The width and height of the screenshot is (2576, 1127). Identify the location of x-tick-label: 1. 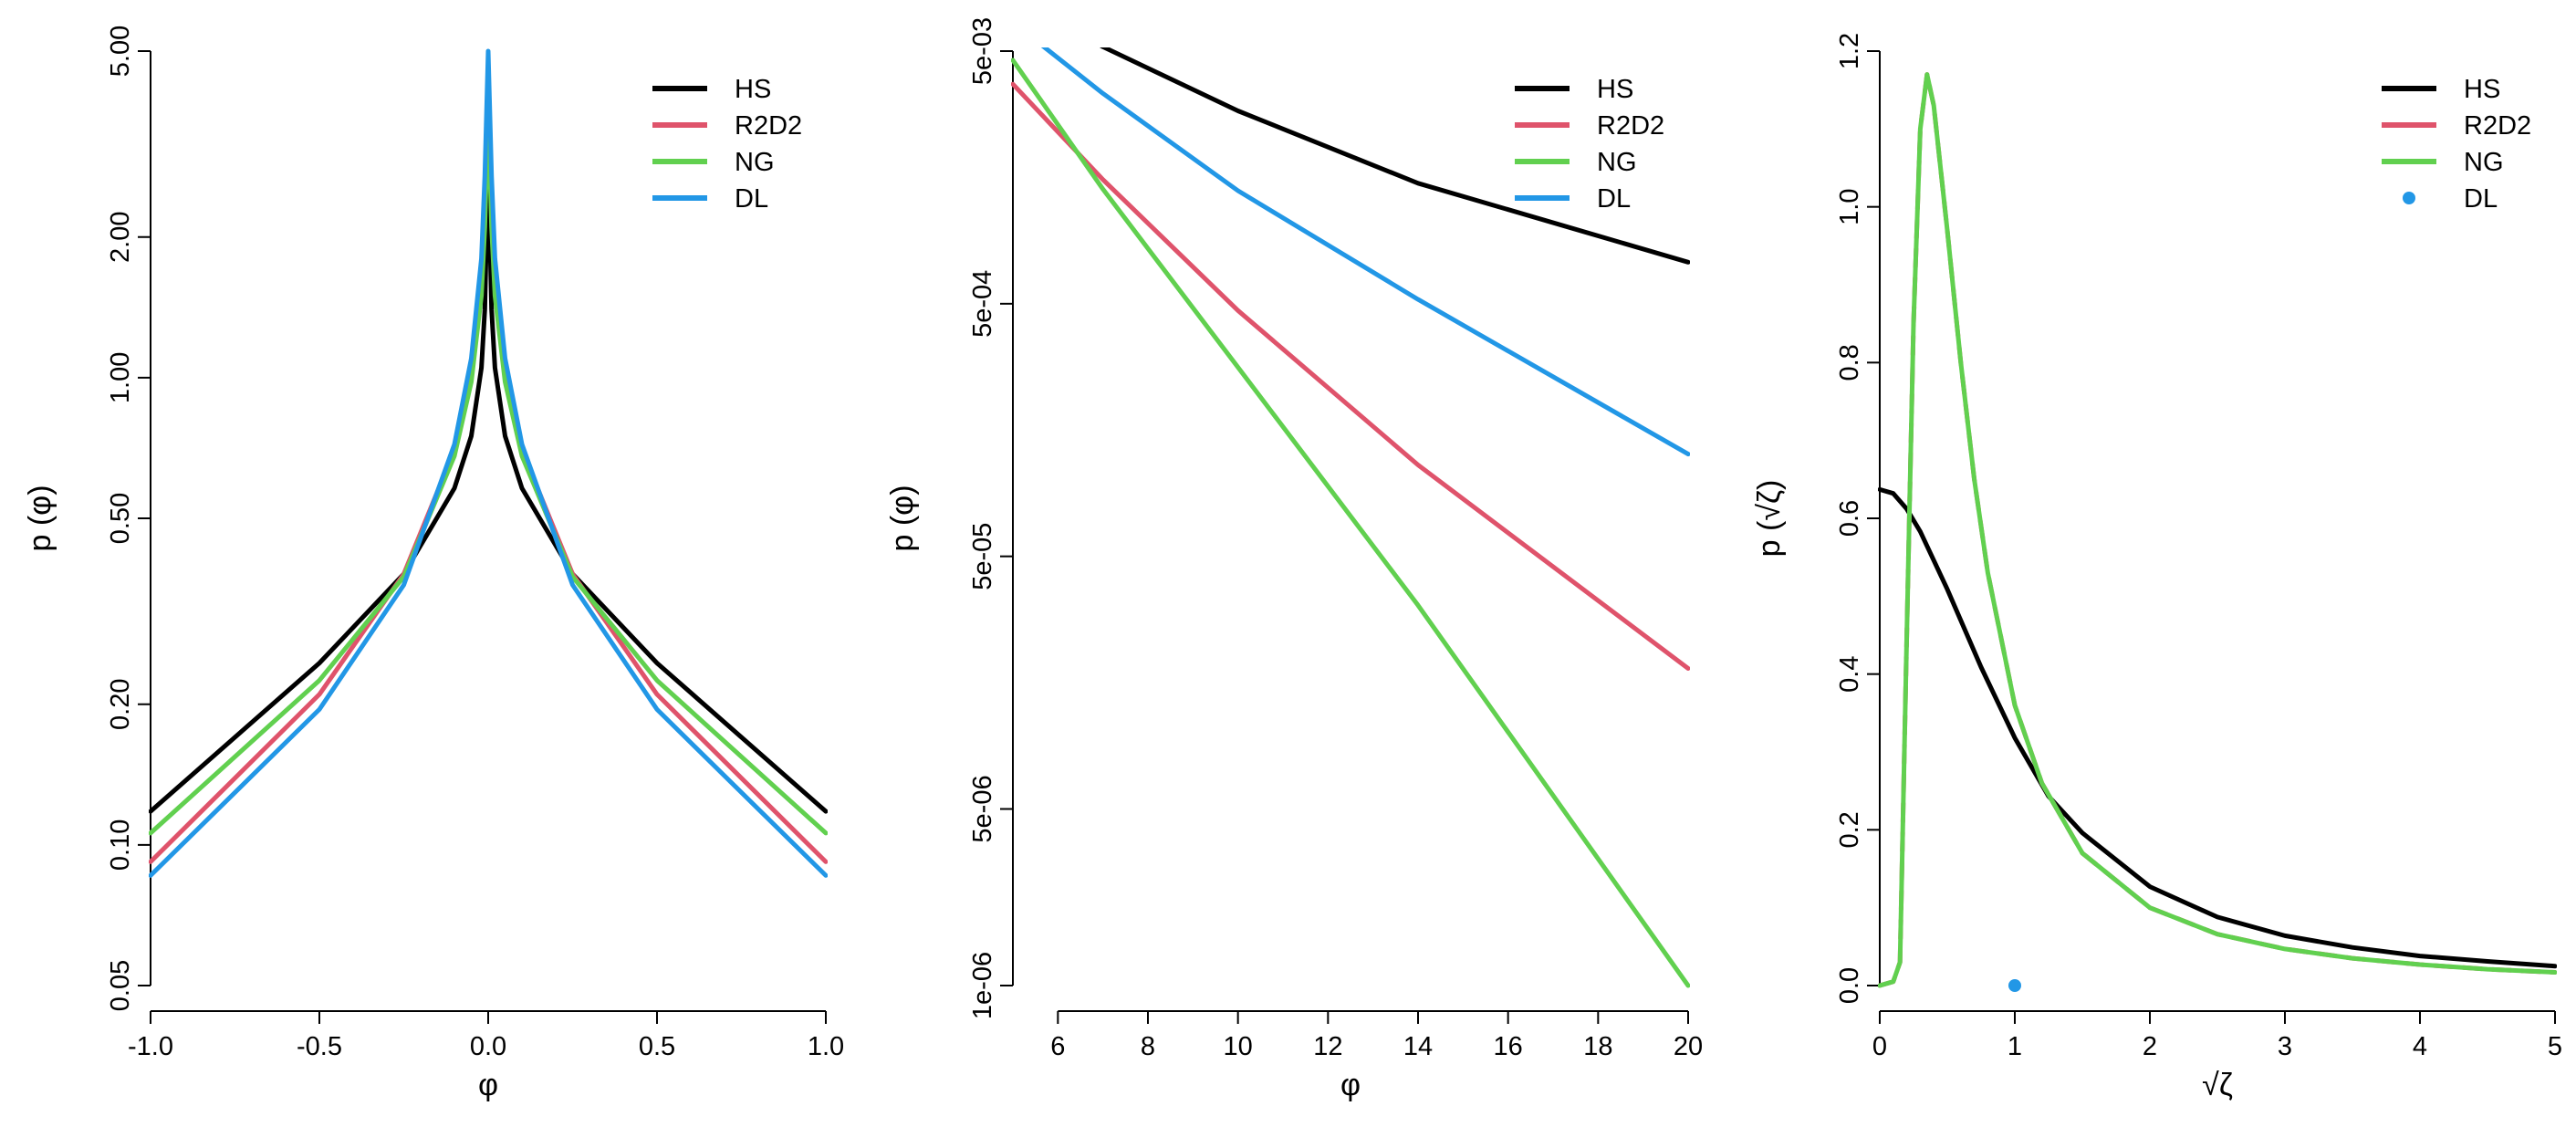
(2015, 1046).